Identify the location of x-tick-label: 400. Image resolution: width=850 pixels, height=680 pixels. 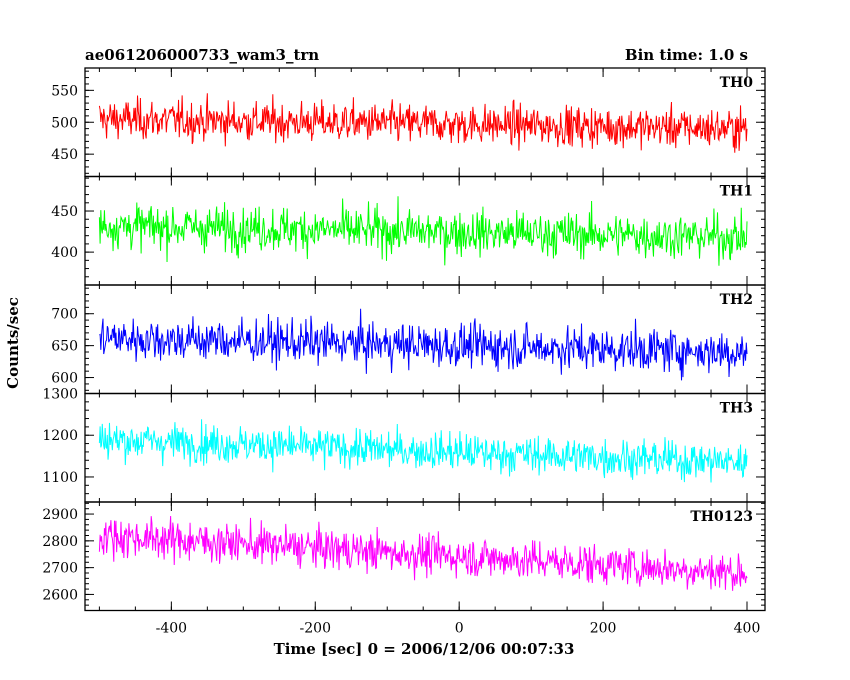
(747, 629).